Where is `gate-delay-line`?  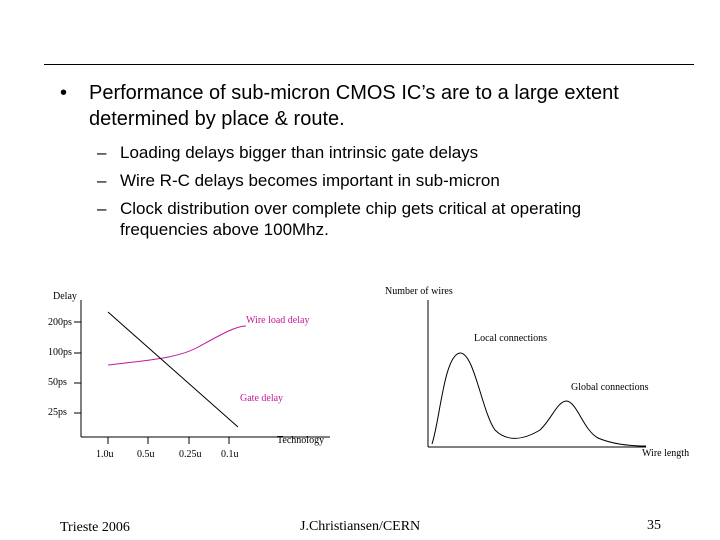 gate-delay-line is located at coordinates (173, 369).